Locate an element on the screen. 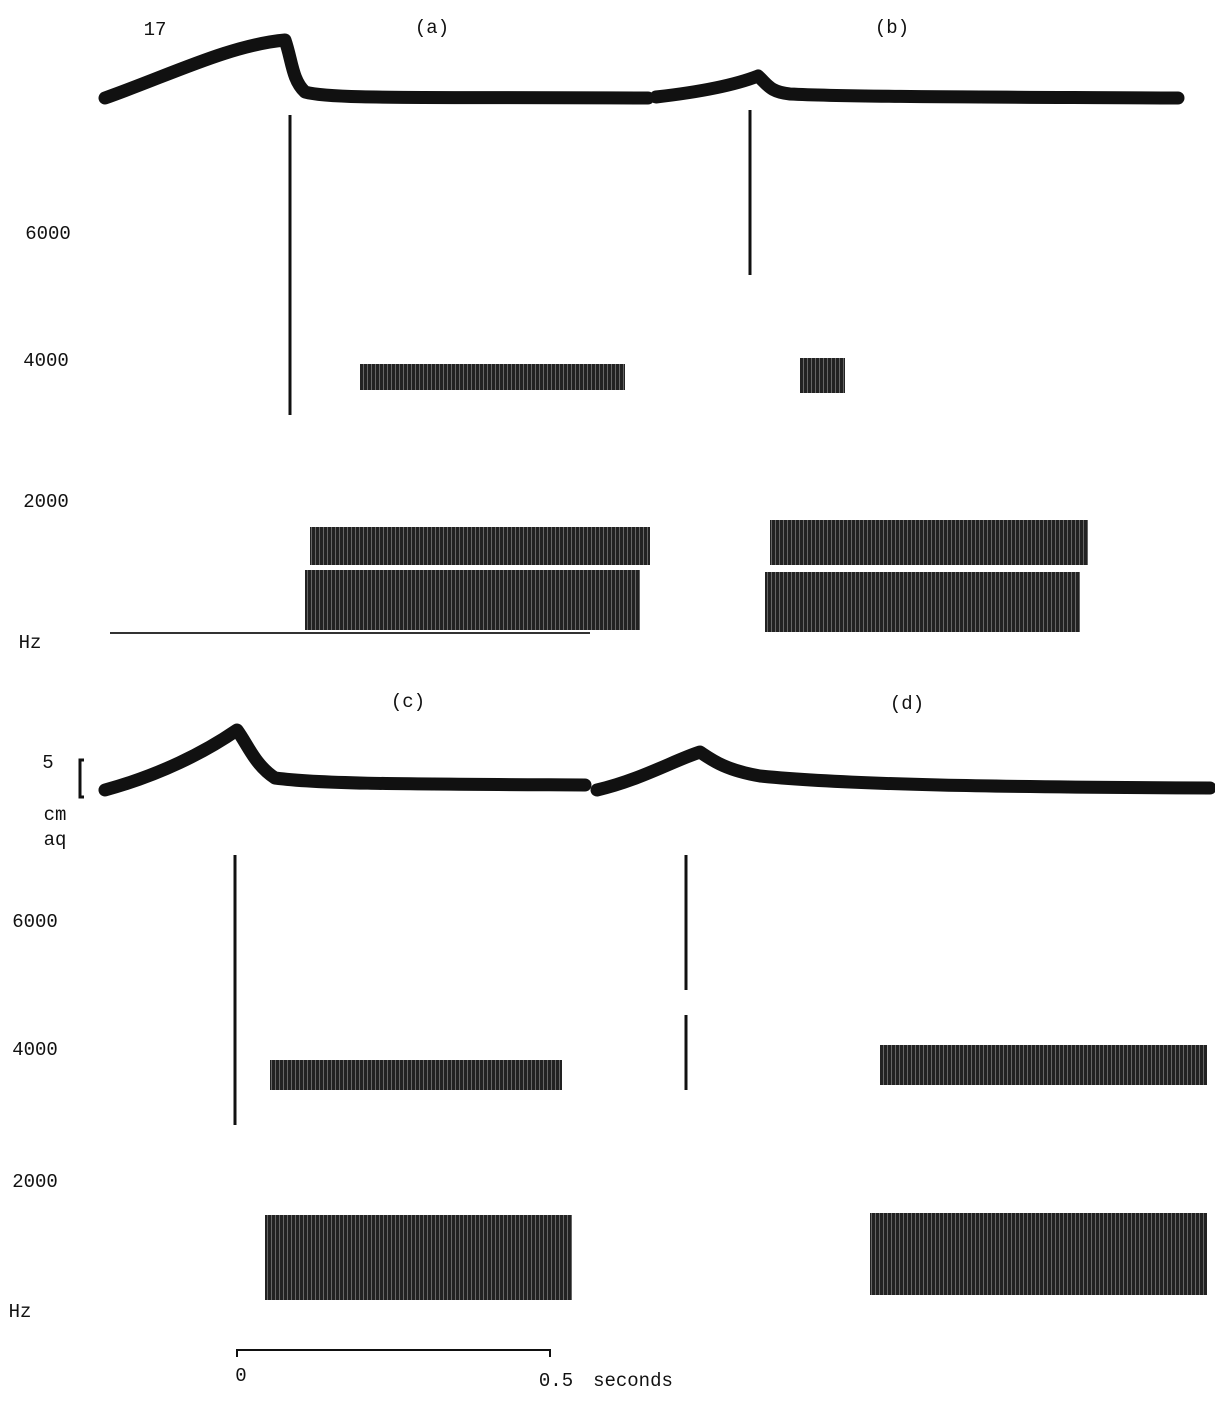  pressure-scale-value: 5 is located at coordinates (47, 763).